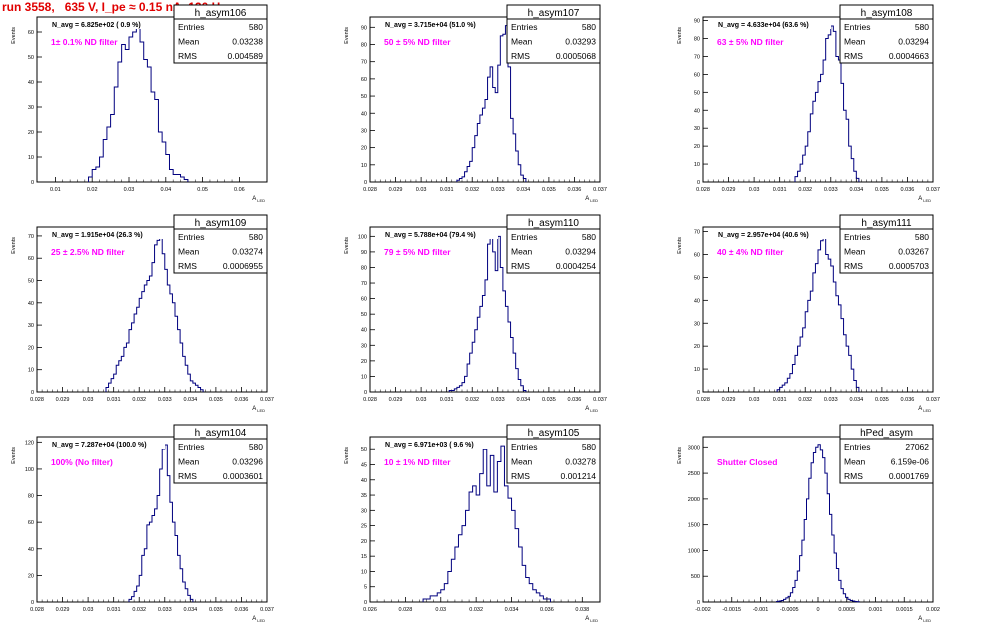 The image size is (996, 622). Describe the element at coordinates (750, 42) in the screenshot. I see `filter-label: 63 ± 5% ND filter` at that location.